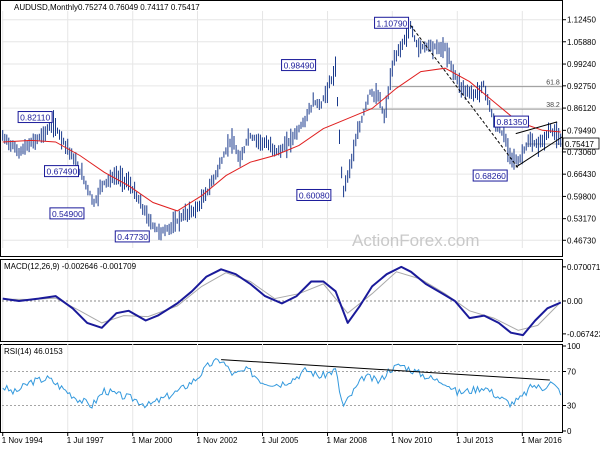 Image resolution: width=600 pixels, height=450 pixels. I want to click on y-tick-label: 0.73060, so click(581, 152).